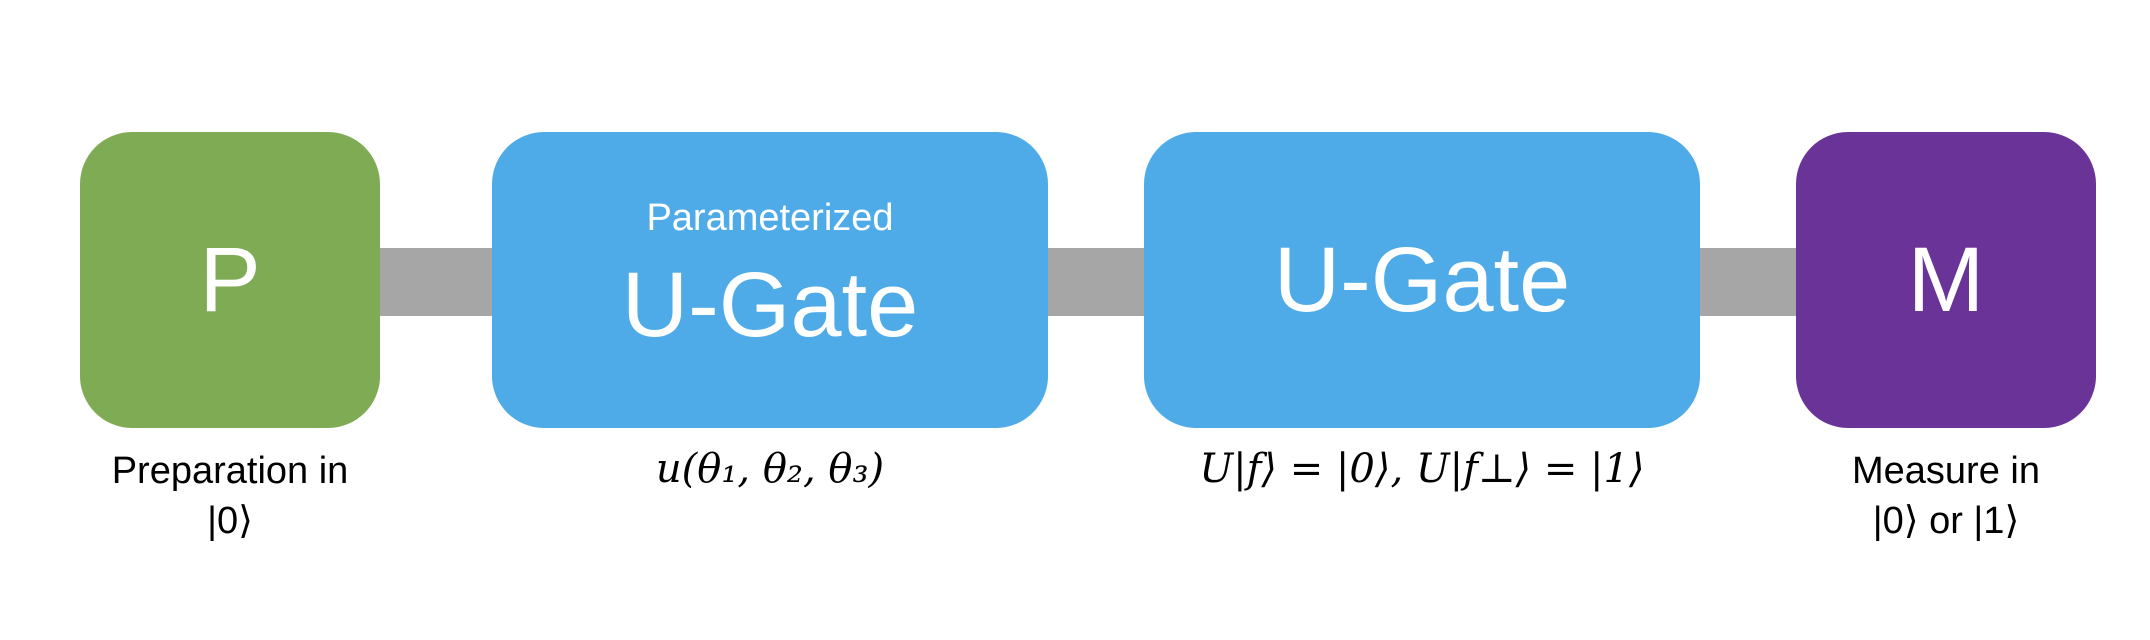 The height and width of the screenshot is (640, 2150). I want to click on u-gate-label: U-Gate, so click(1422, 280).